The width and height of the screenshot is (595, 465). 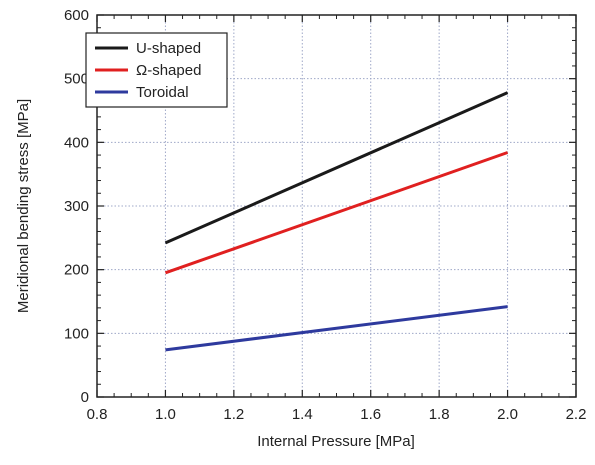 I want to click on x-tick-label: 0.8, so click(x=97, y=414).